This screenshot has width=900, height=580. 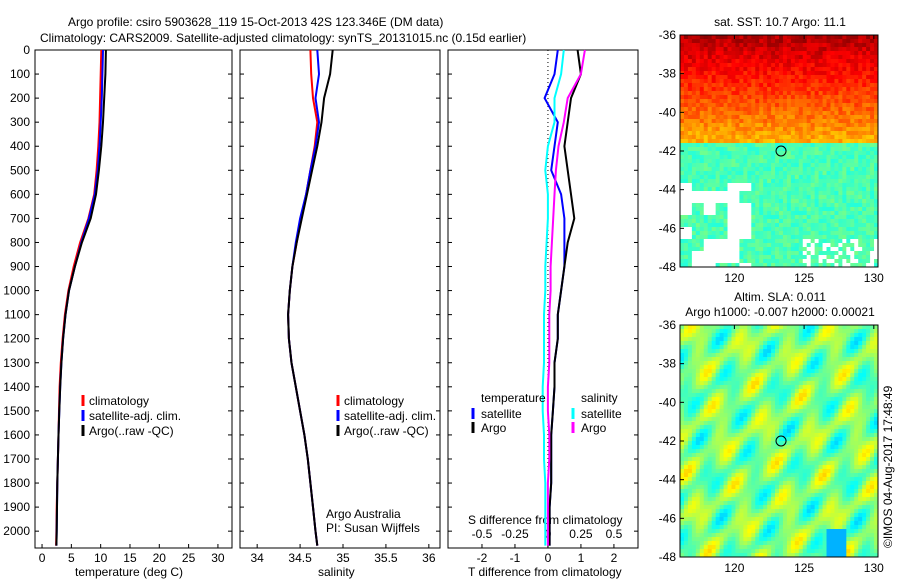 I want to click on series-t-argo, so click(x=565, y=297).